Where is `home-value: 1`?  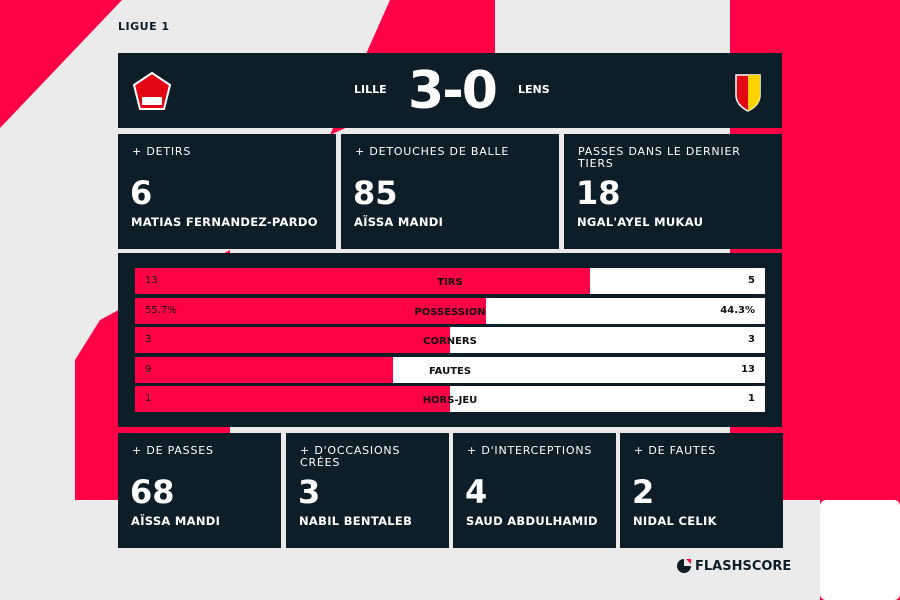
home-value: 1 is located at coordinates (148, 398).